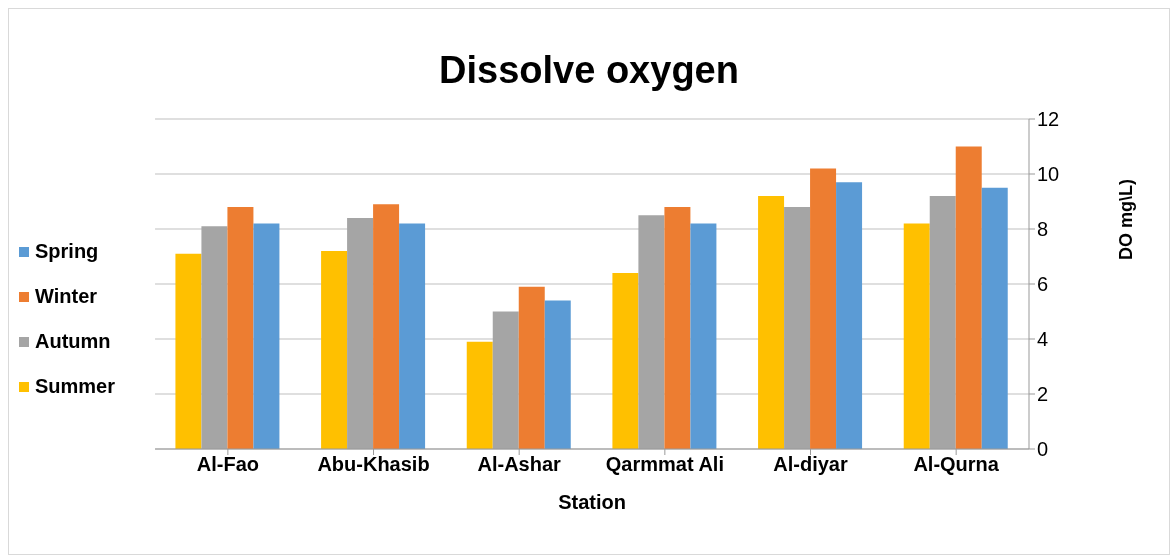  What do you see at coordinates (1043, 449) in the screenshot?
I see `y-tick-label: 0` at bounding box center [1043, 449].